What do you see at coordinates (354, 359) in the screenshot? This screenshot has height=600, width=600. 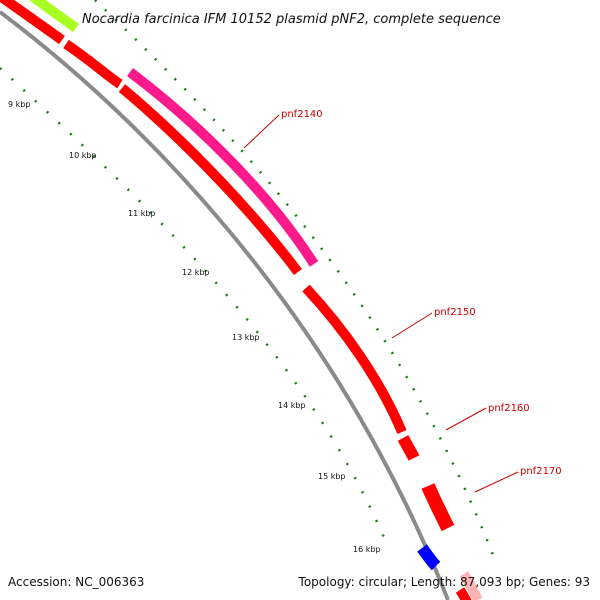 I see `cds-segment-pnf2150` at bounding box center [354, 359].